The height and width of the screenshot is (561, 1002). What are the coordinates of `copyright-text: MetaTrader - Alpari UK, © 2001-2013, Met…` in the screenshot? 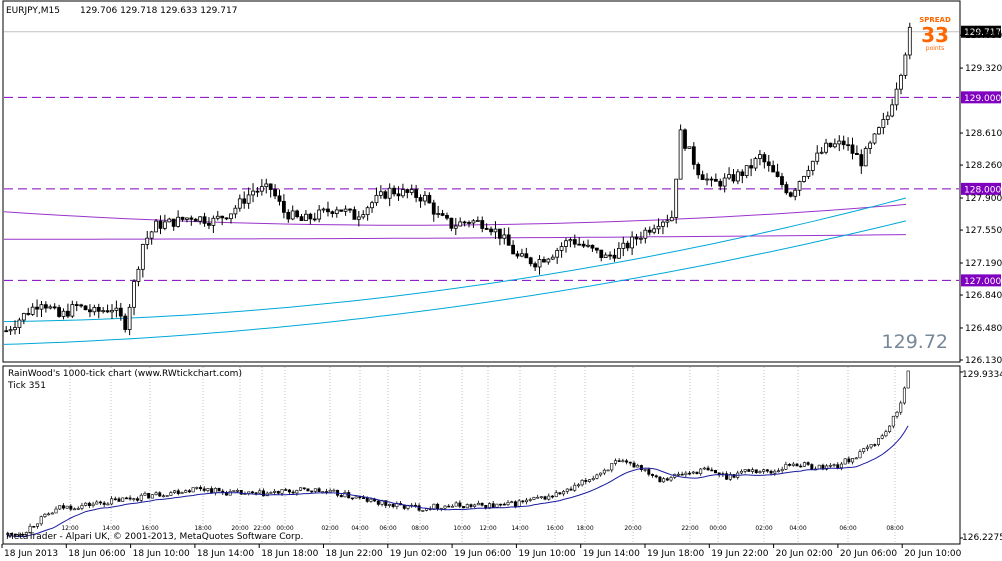 It's located at (154, 537).